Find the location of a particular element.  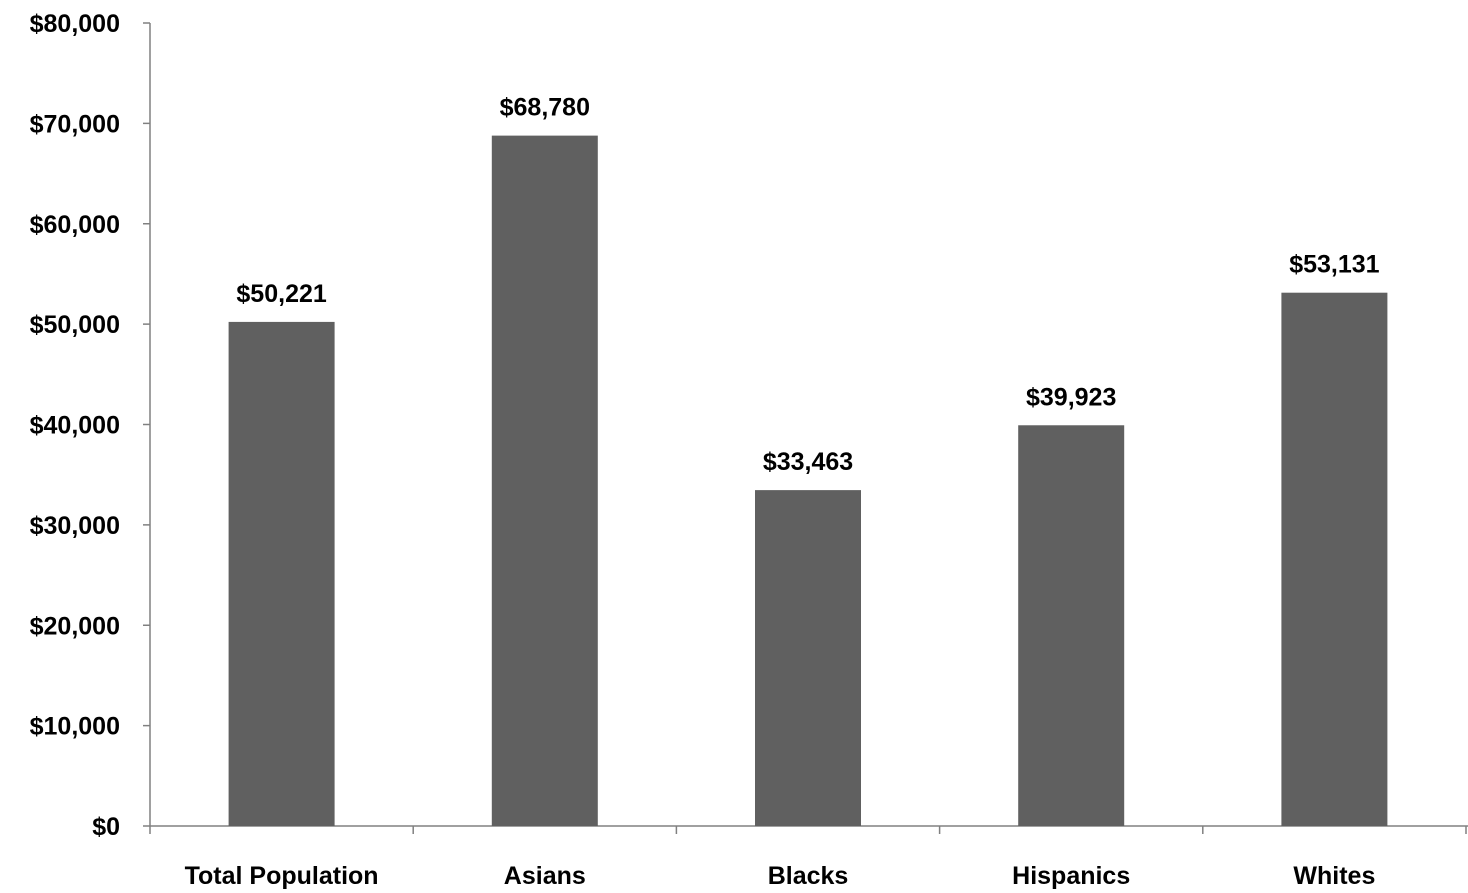

x-category-label: Total Population is located at coordinates (282, 876).